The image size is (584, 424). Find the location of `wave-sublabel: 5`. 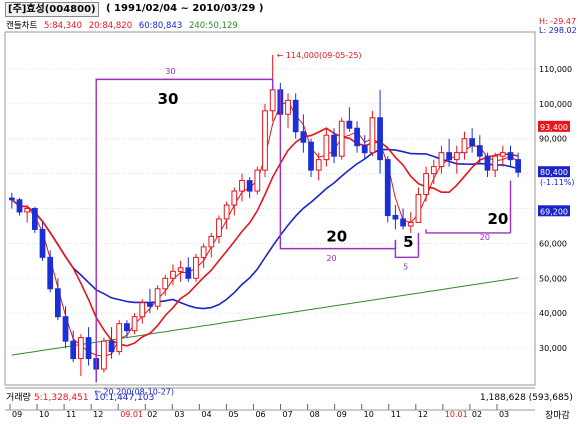

wave-sublabel: 5 is located at coordinates (405, 267).